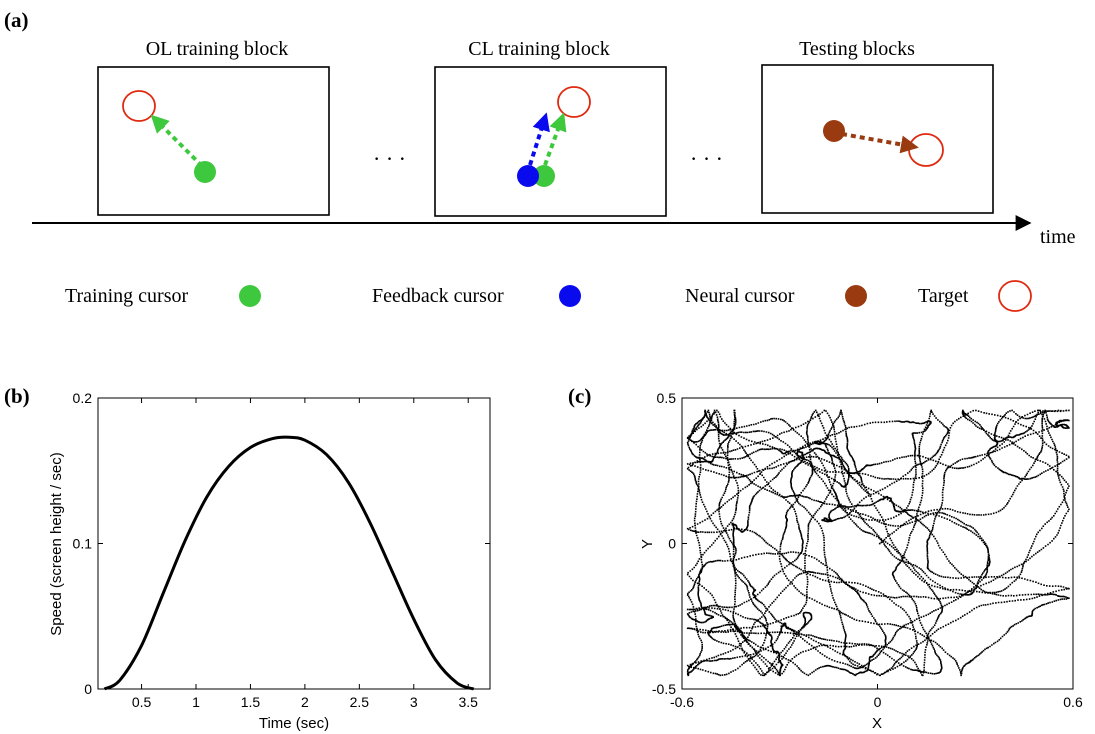  What do you see at coordinates (142, 702) in the screenshot?
I see `panel-b-xtick-label: 0.5` at bounding box center [142, 702].